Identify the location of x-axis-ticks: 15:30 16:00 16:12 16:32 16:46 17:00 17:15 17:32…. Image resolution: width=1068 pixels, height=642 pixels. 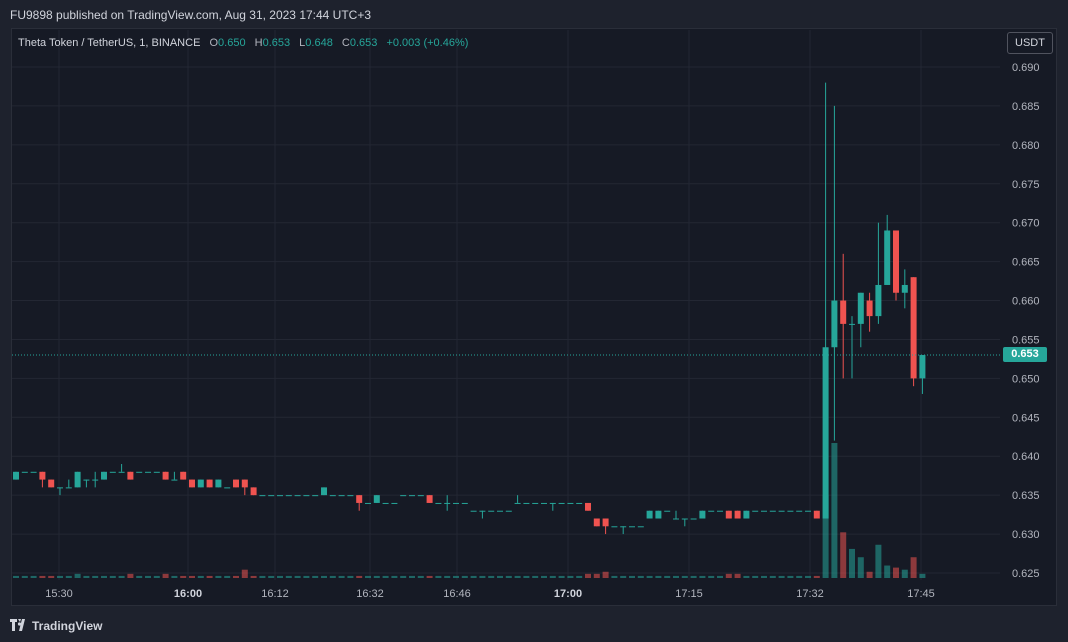
(490, 594).